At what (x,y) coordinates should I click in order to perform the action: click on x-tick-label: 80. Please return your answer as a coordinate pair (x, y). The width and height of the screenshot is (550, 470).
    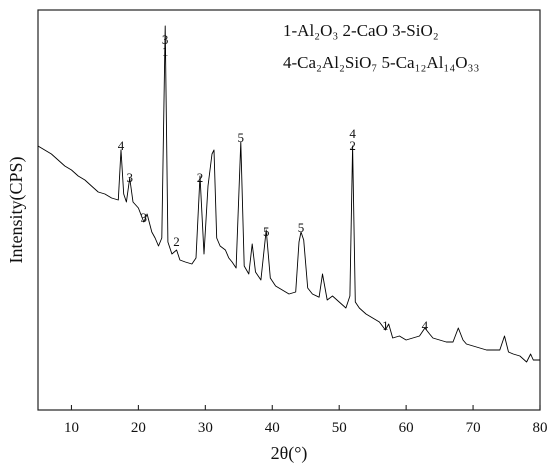
    Looking at the image, I should click on (540, 428).